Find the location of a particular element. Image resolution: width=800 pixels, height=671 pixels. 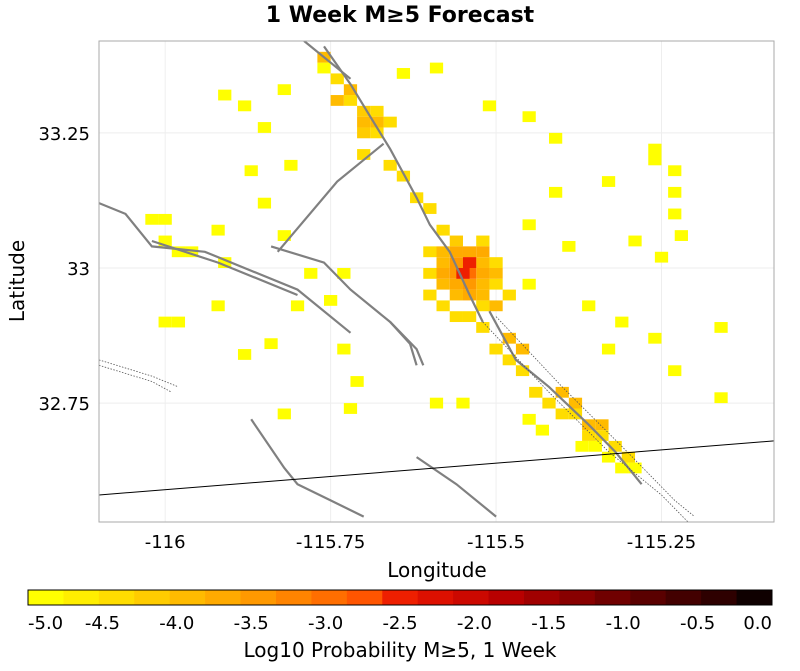

colorbar-frame is located at coordinates (400, 597).